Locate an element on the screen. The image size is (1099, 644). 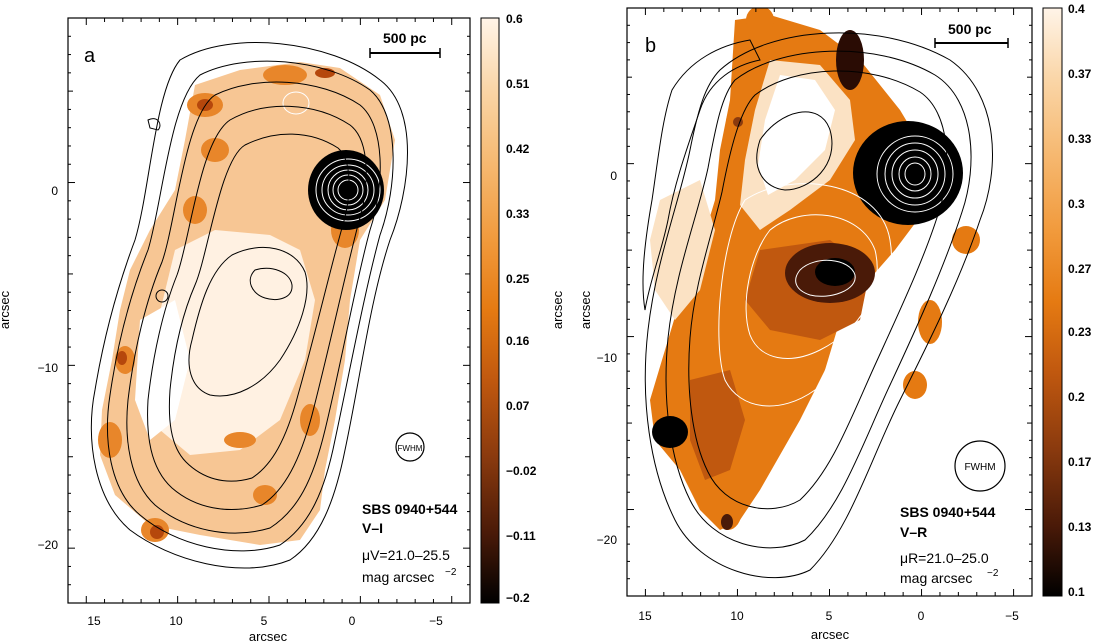
colorbar-tick-label: 0.3 is located at coordinates (1076, 204).